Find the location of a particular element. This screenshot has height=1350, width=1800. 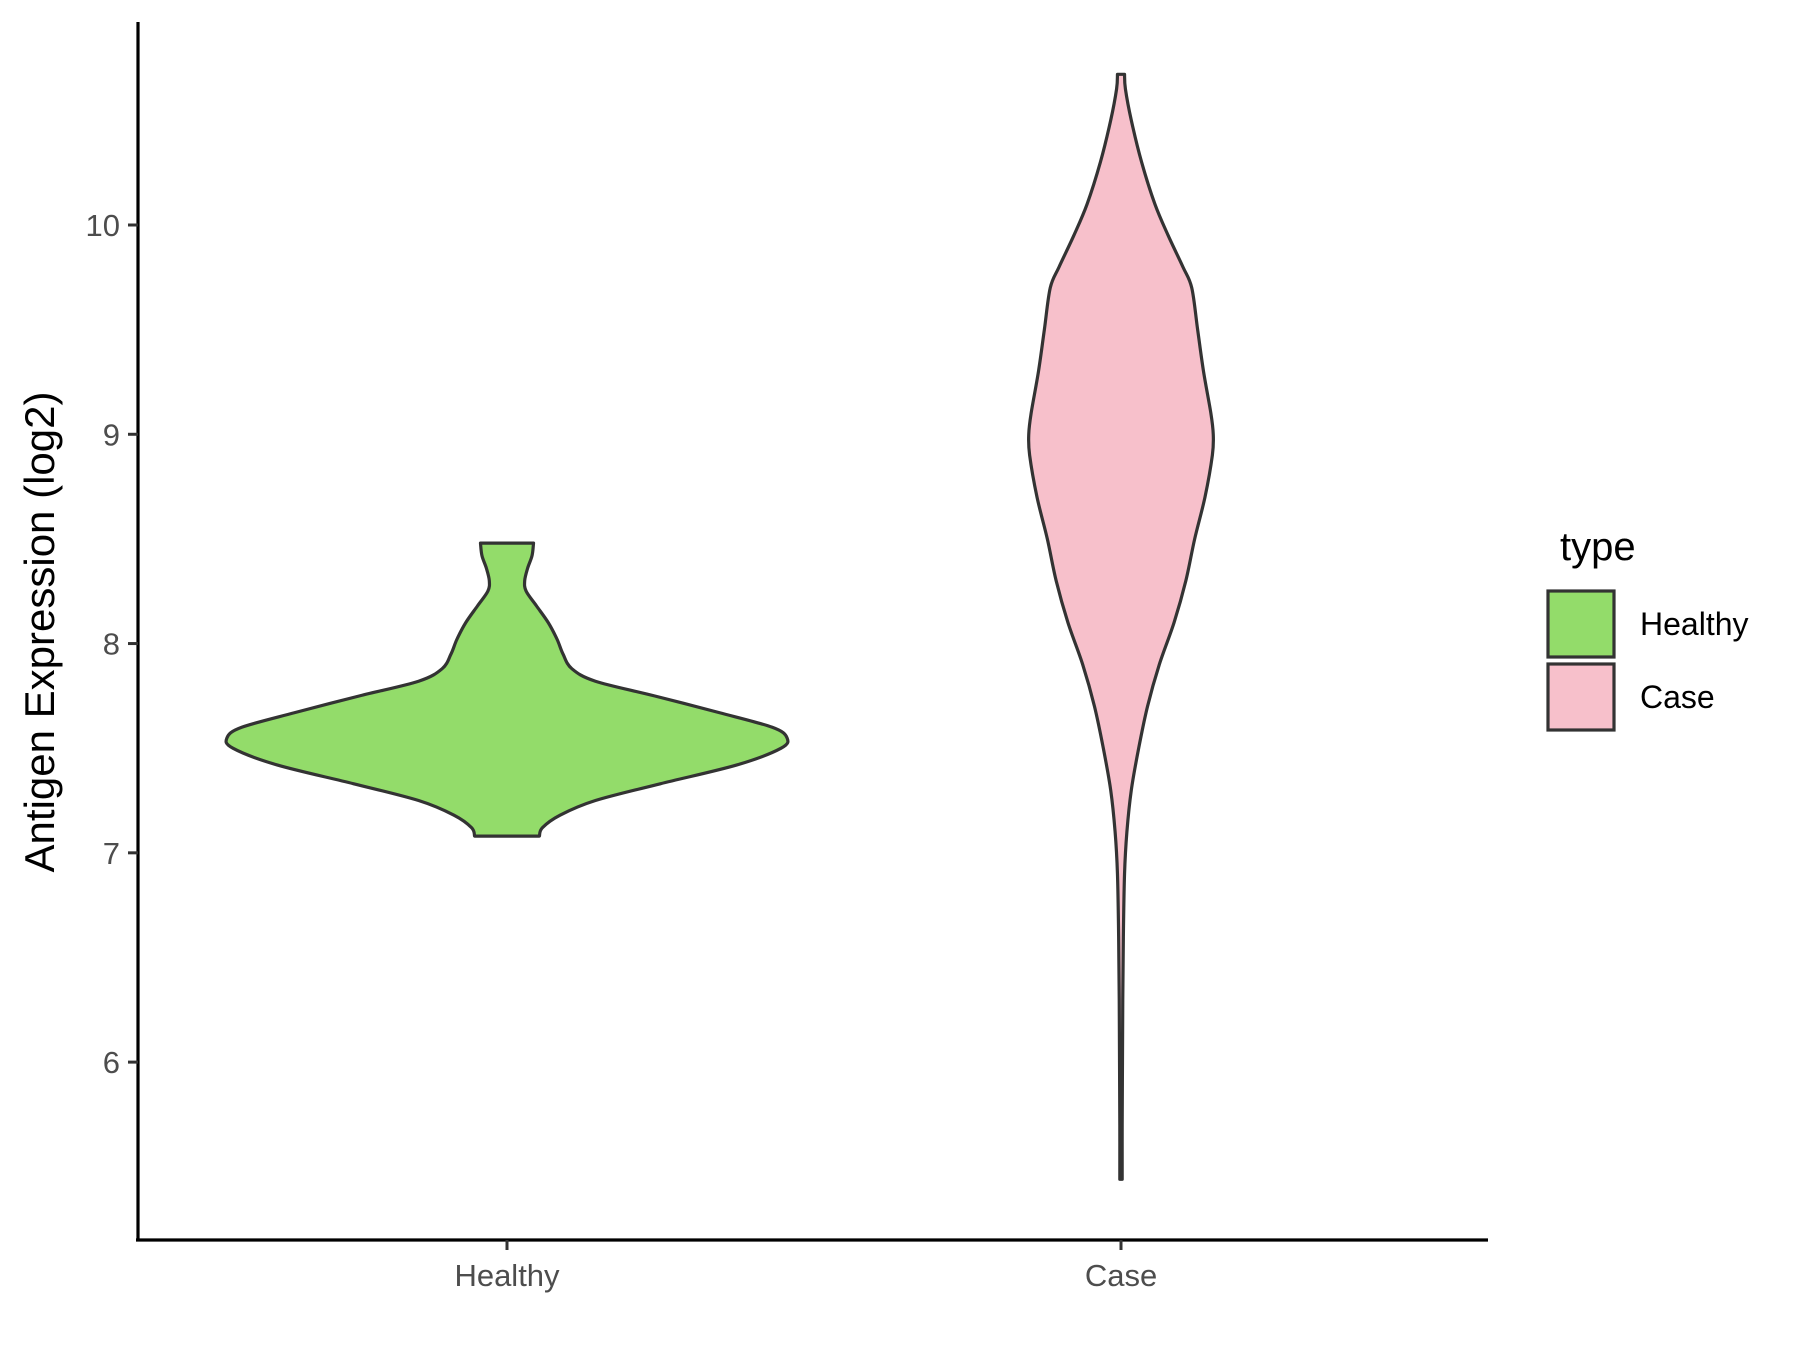

y-axis-ticks: 6 7 8 9 10 is located at coordinates (112, 644).